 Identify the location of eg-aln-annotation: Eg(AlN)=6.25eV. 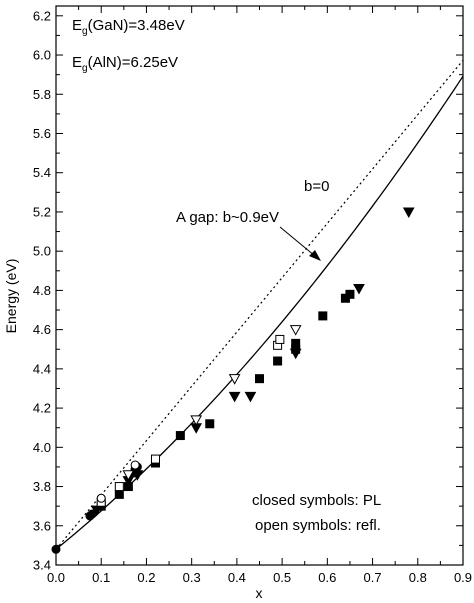
(125, 64).